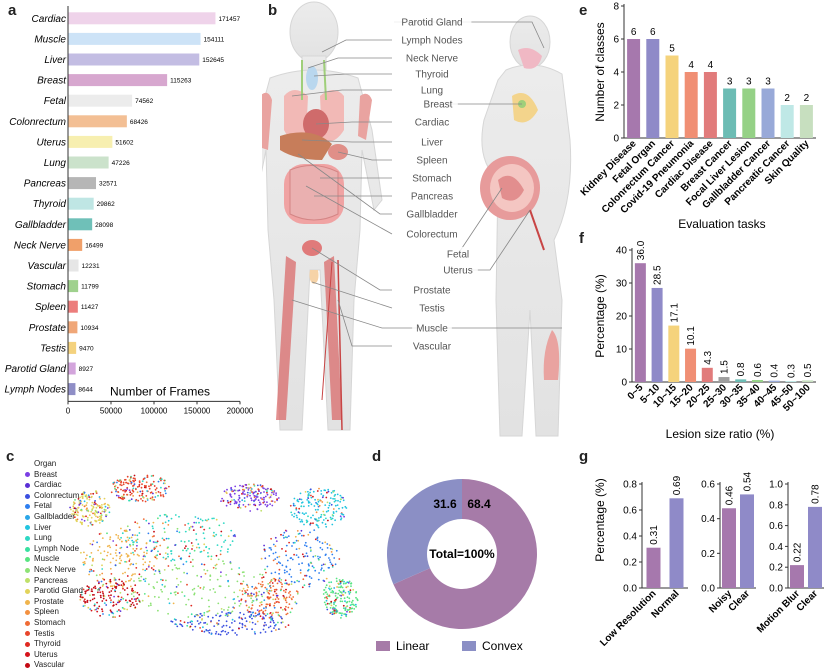  I want to click on d-slice-label: 31.6, so click(445, 504).